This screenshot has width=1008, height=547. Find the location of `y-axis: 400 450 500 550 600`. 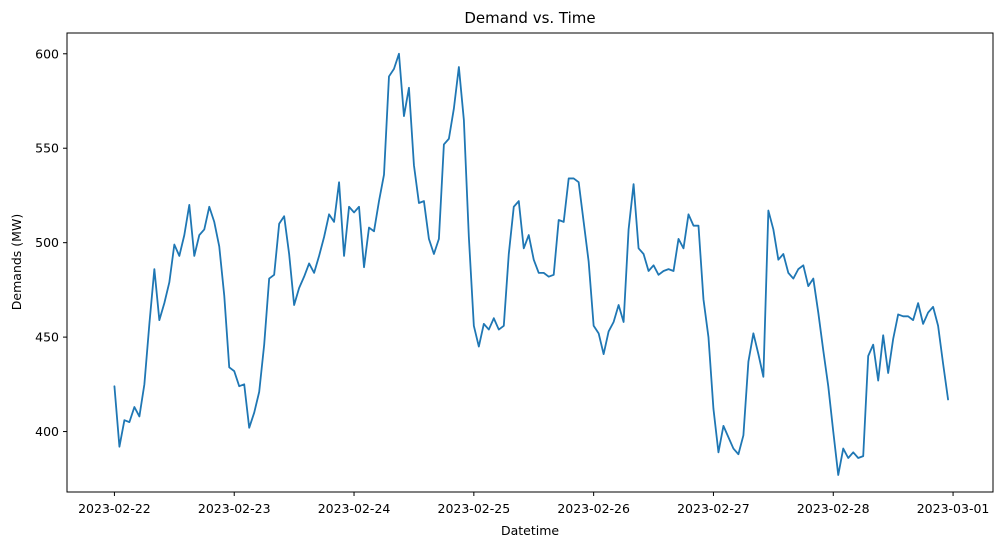

y-axis: 400 450 500 550 600 is located at coordinates (51, 242).